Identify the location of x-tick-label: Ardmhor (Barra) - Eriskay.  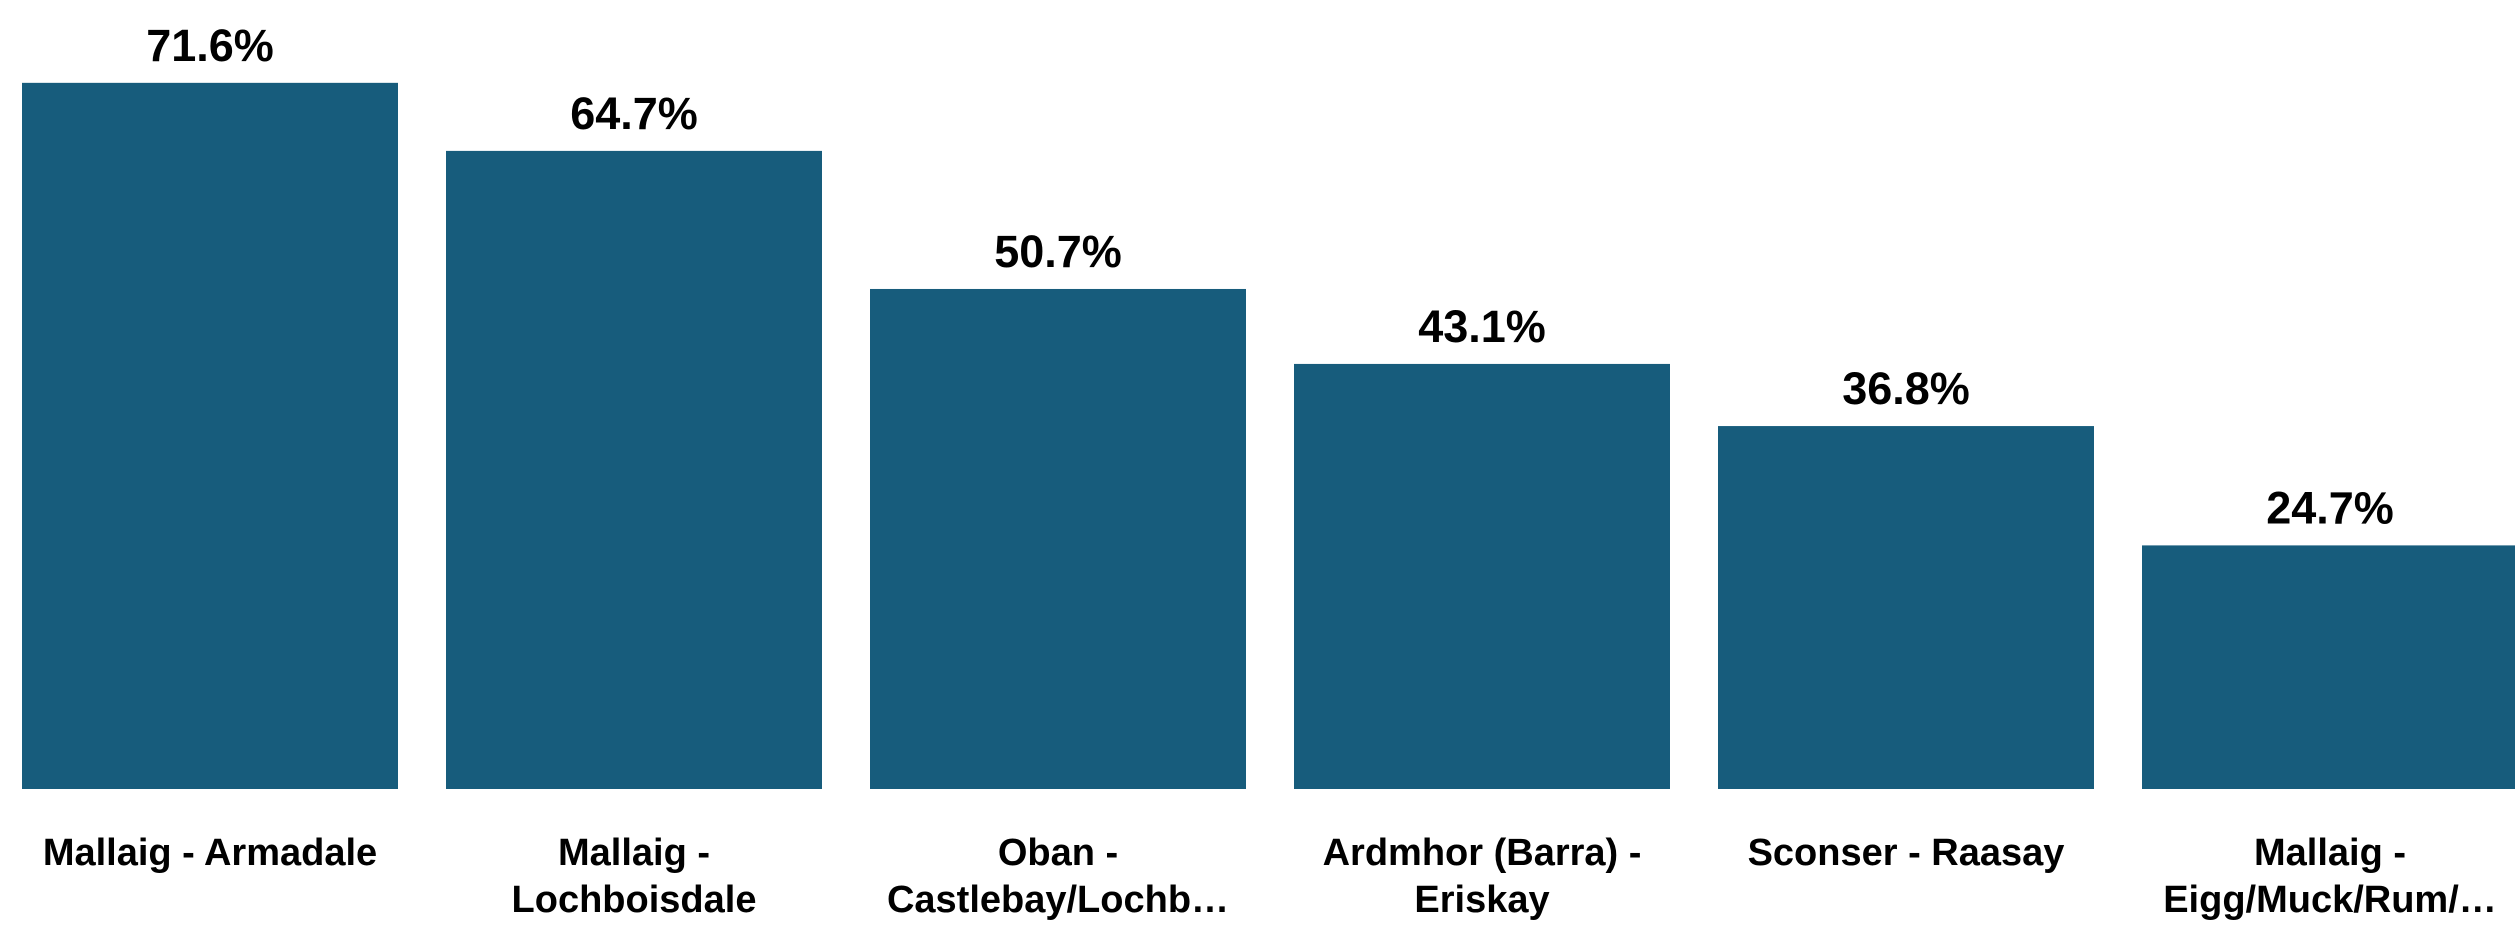
(1482, 876).